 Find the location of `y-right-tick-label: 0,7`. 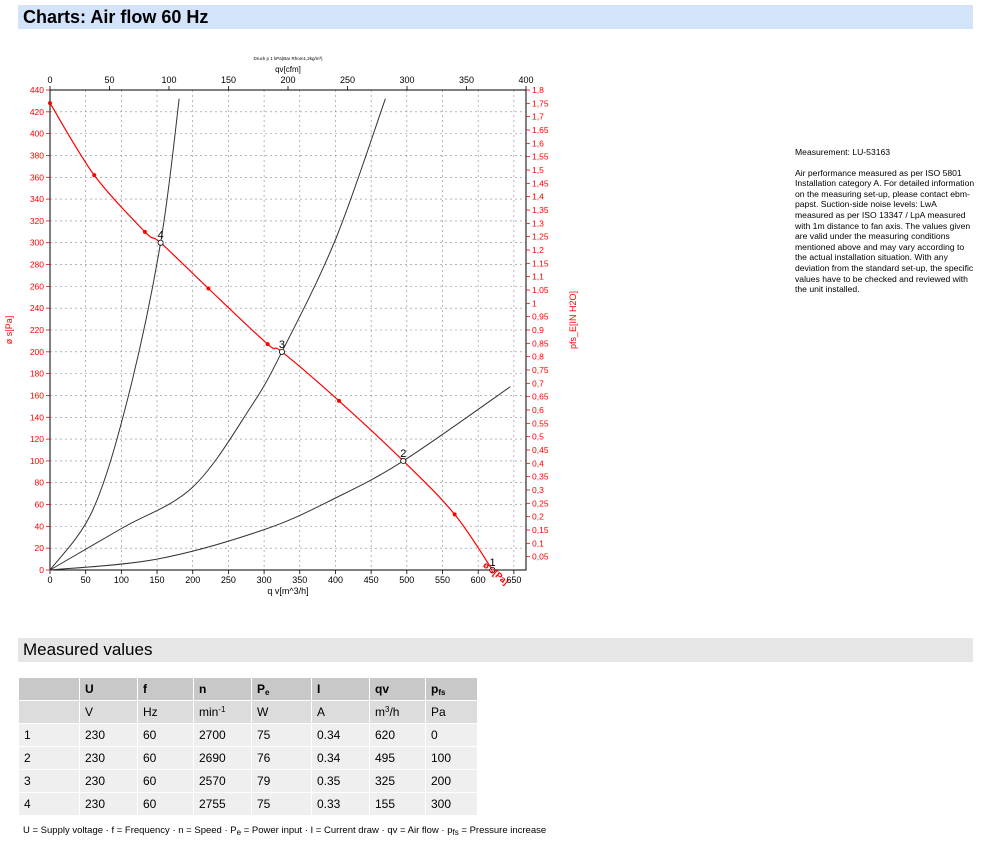

y-right-tick-label: 0,7 is located at coordinates (538, 383).